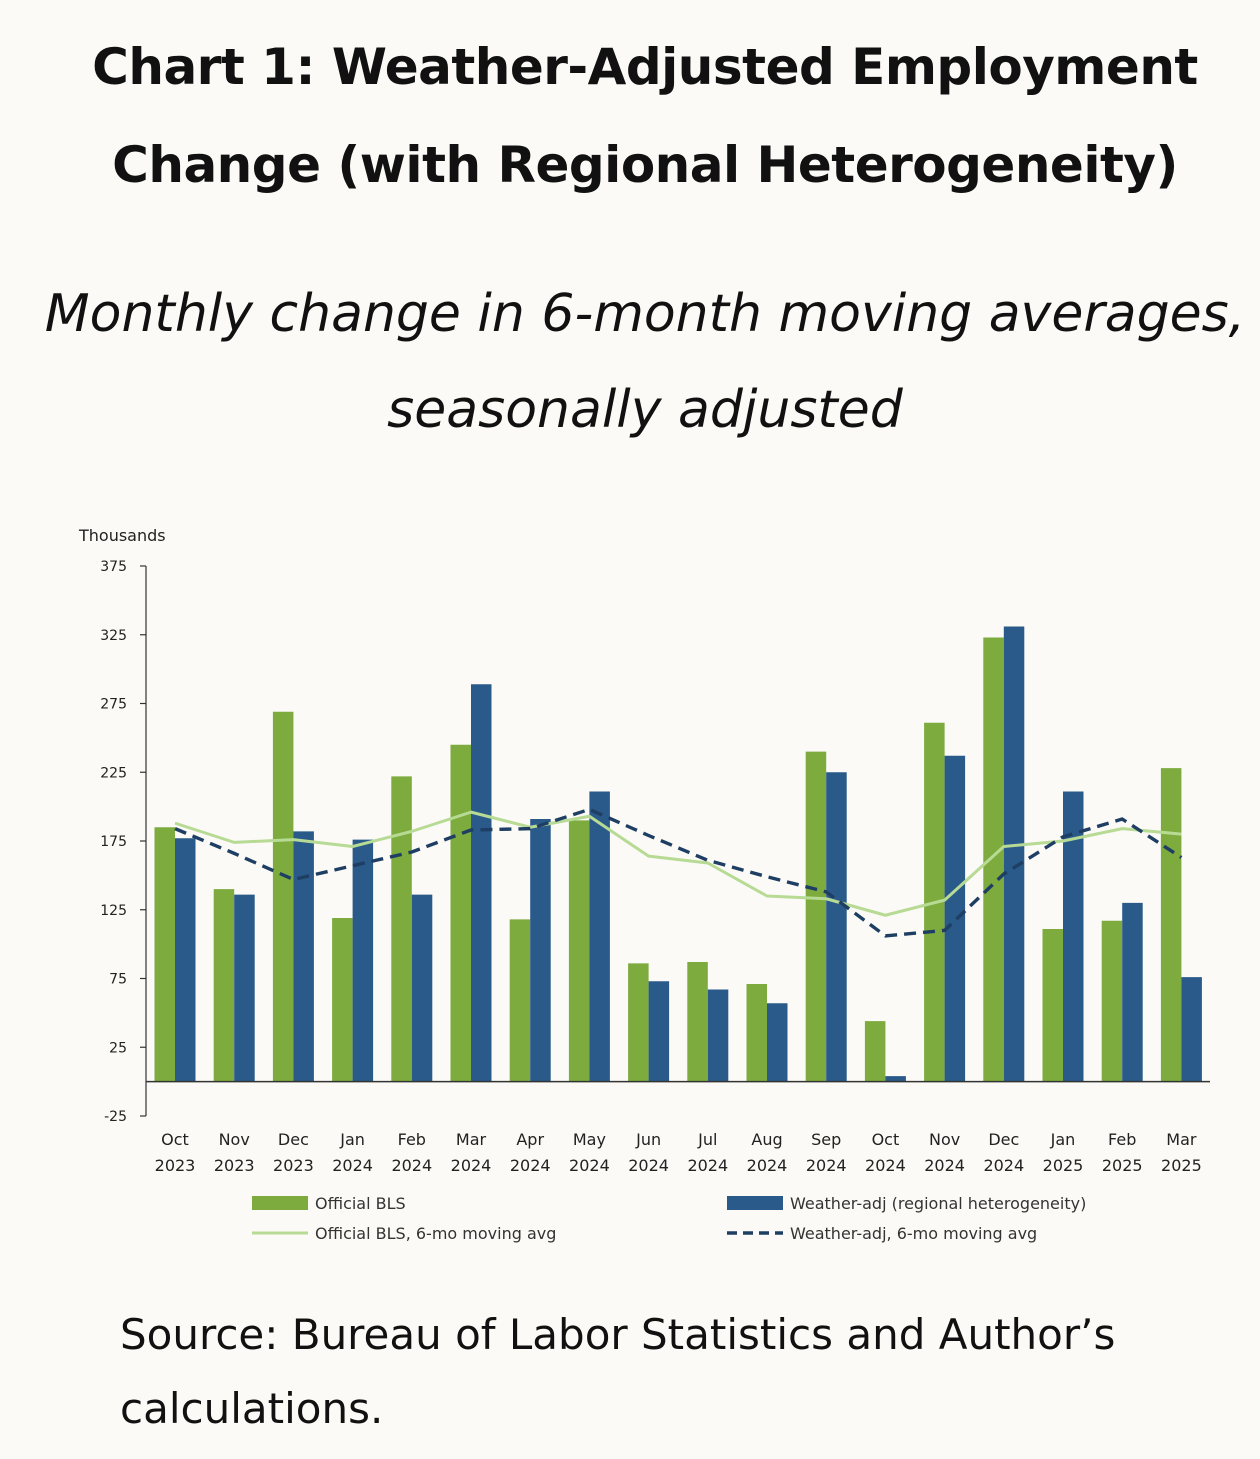  What do you see at coordinates (360, 1203) in the screenshot?
I see `legend-label: Official BLS` at bounding box center [360, 1203].